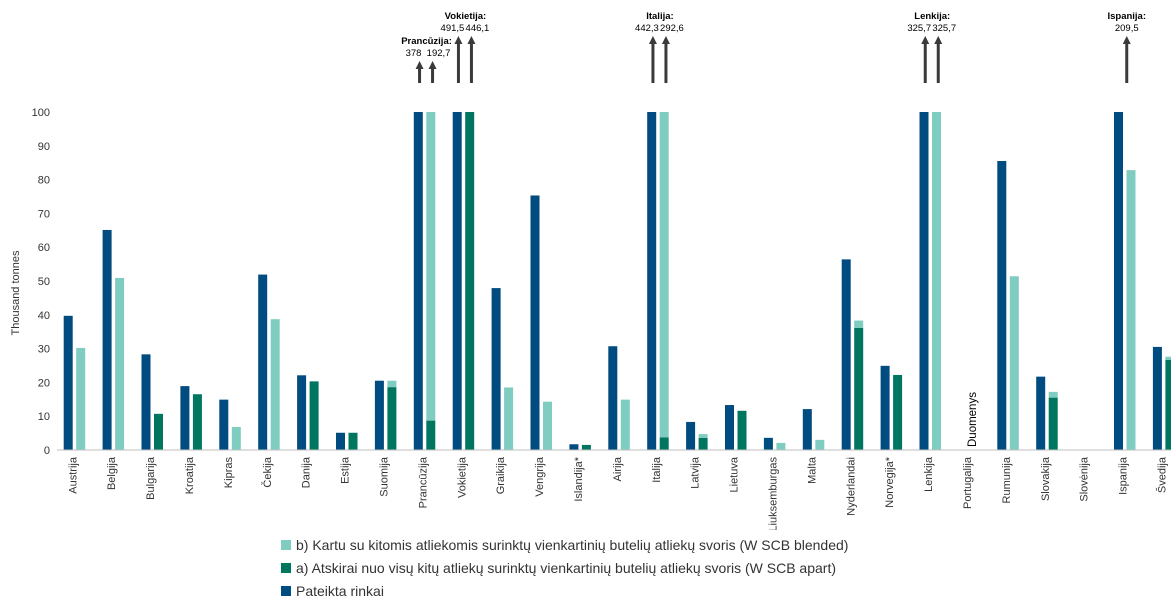 The image size is (1171, 602). What do you see at coordinates (346, 470) in the screenshot?
I see `x-tick-label: Estija` at bounding box center [346, 470].